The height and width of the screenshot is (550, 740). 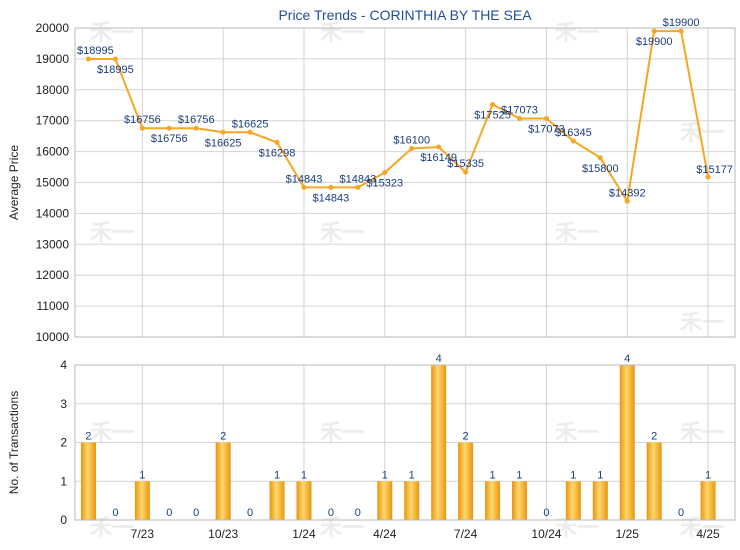 What do you see at coordinates (627, 193) in the screenshot?
I see `price-value-label: $14392` at bounding box center [627, 193].